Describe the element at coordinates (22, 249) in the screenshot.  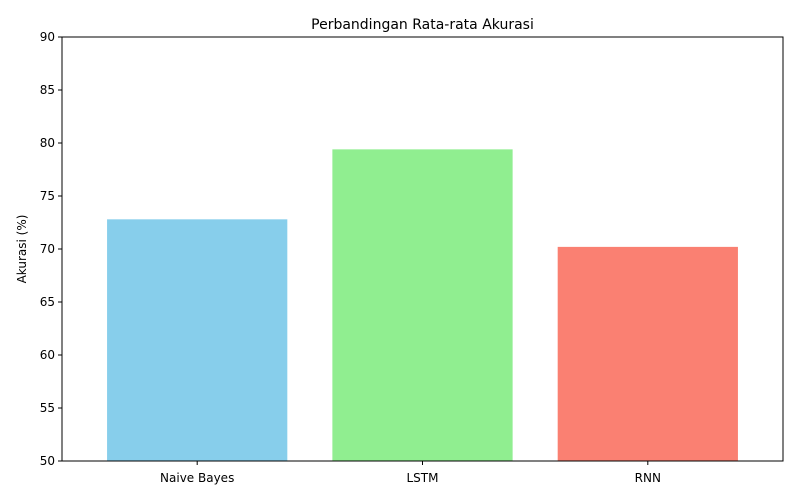
I see `y-axis-label: Akurasi (%)` at that location.